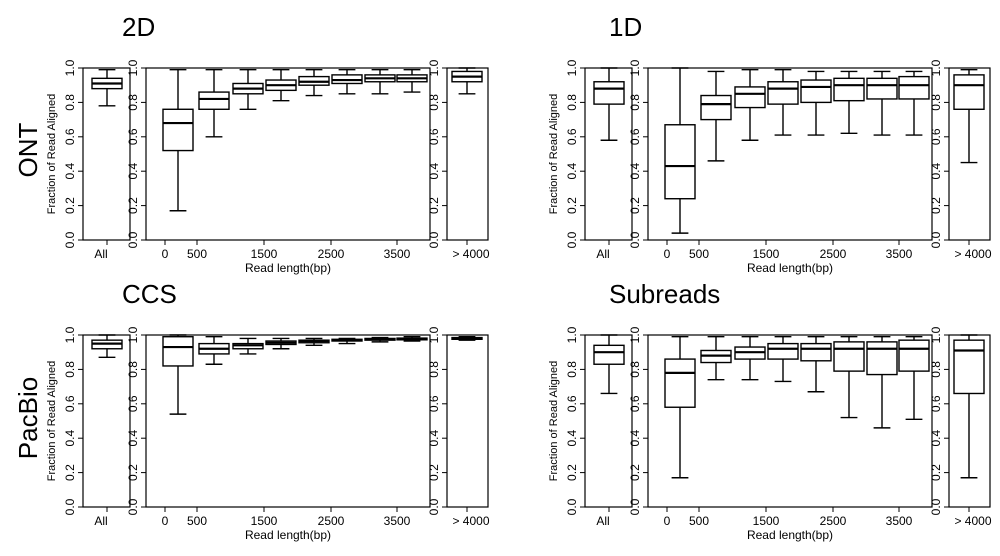 The width and height of the screenshot is (1000, 556). I want to click on y-axis-label: Fraction of Read Aligned, so click(554, 154).